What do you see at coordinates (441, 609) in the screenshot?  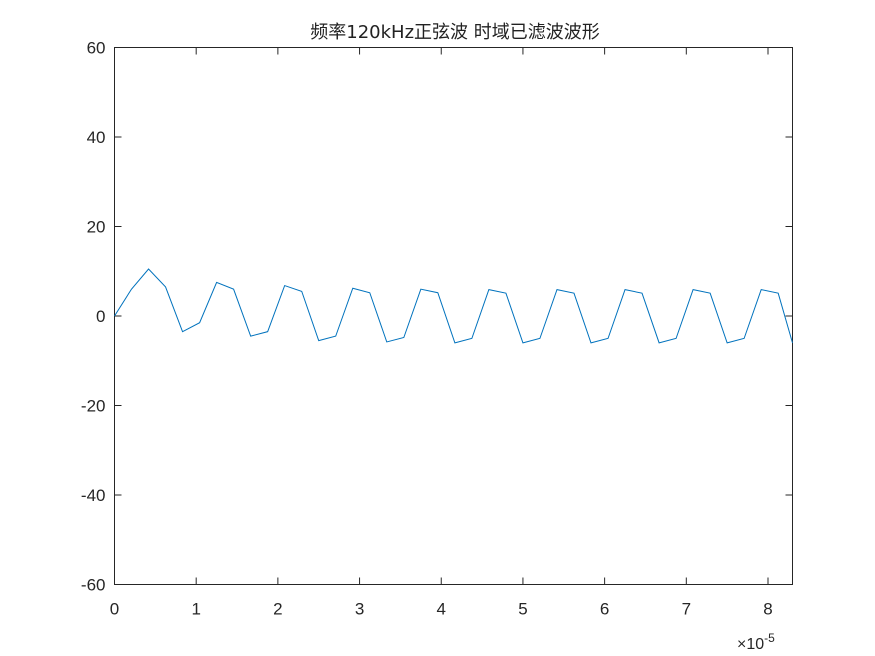 I see `x-tick-label: 4` at bounding box center [441, 609].